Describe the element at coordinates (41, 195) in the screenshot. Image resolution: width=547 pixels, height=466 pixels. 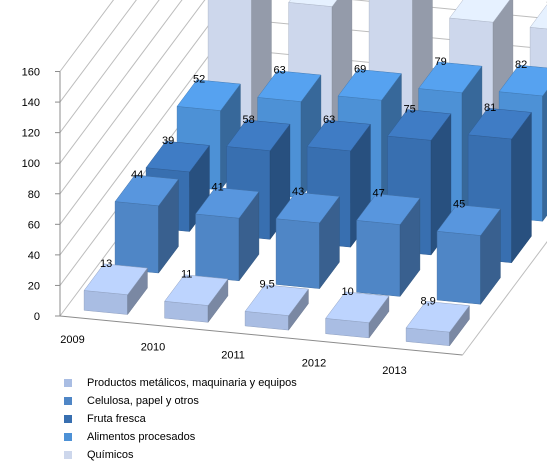
I see `y-axis: 0 20 40 60 80 100 120 140 160` at that location.